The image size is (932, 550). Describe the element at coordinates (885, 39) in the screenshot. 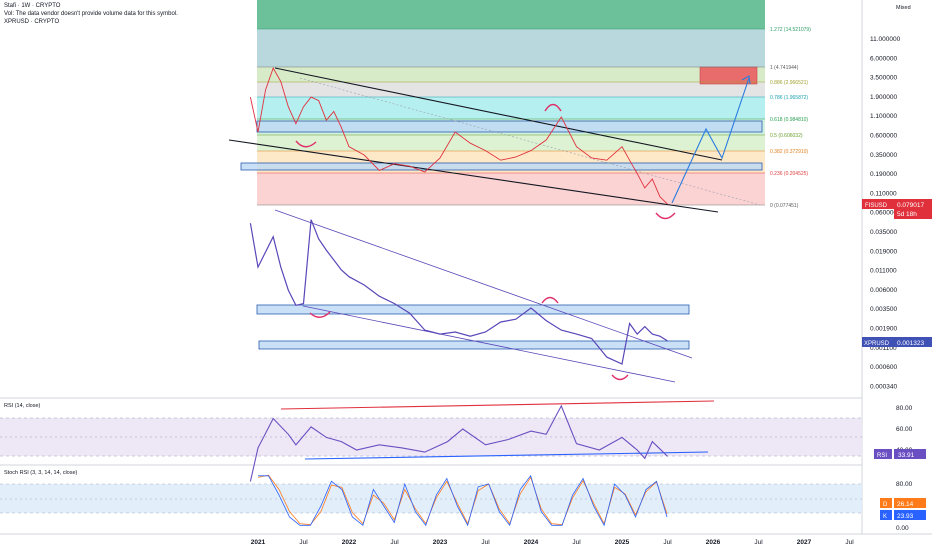

I see `price-tick: 11.000000` at that location.